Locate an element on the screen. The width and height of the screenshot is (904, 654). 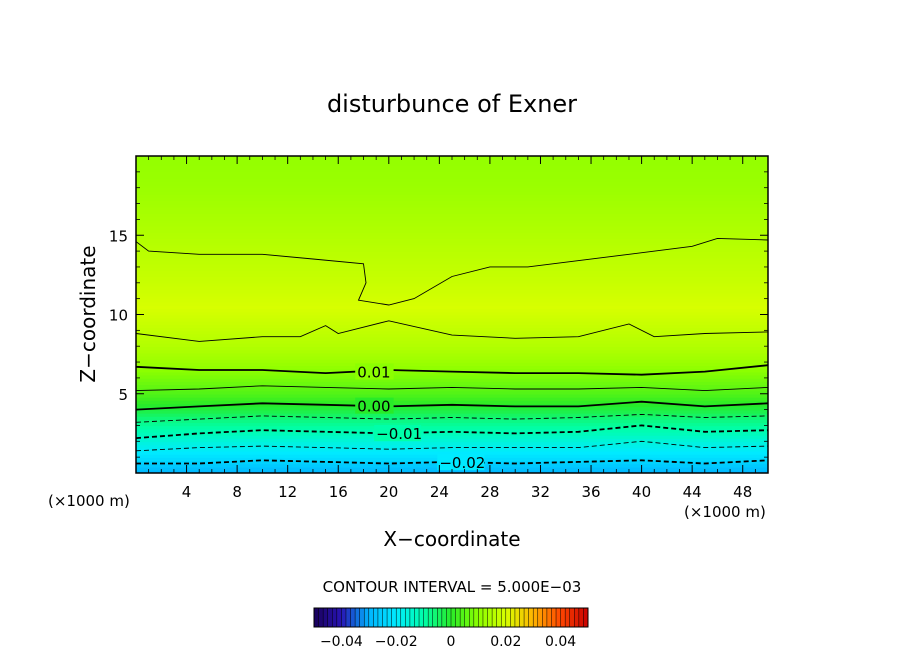
colorbar-tick-label: 0.02 is located at coordinates (505, 642).